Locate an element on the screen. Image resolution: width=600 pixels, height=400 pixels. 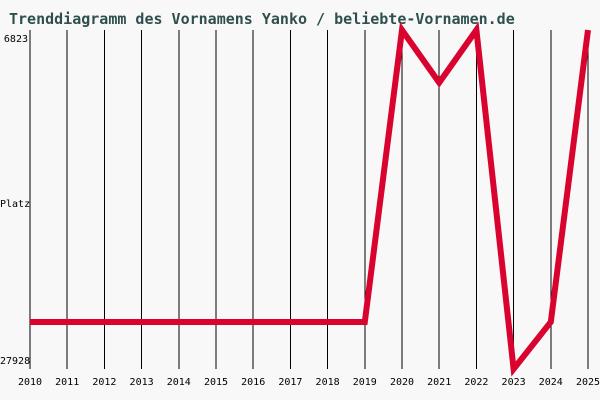
y-axis-max-label: 6823 is located at coordinates (15, 39).